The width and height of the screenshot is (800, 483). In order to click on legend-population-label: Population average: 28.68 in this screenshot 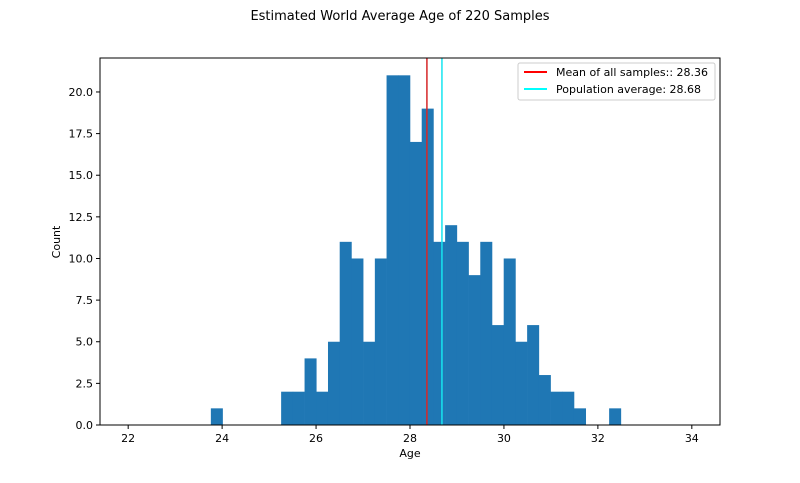, I will do `click(628, 89)`.